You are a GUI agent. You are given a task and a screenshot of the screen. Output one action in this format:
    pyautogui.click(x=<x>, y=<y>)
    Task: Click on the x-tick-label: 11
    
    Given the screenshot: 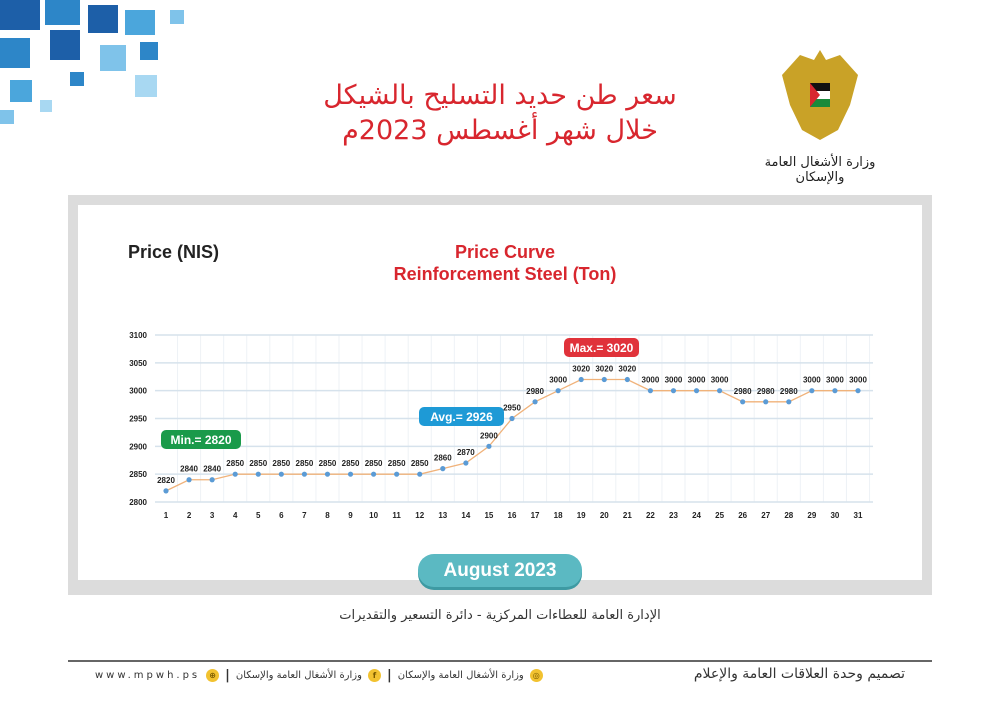 What is the action you would take?
    pyautogui.click(x=396, y=515)
    